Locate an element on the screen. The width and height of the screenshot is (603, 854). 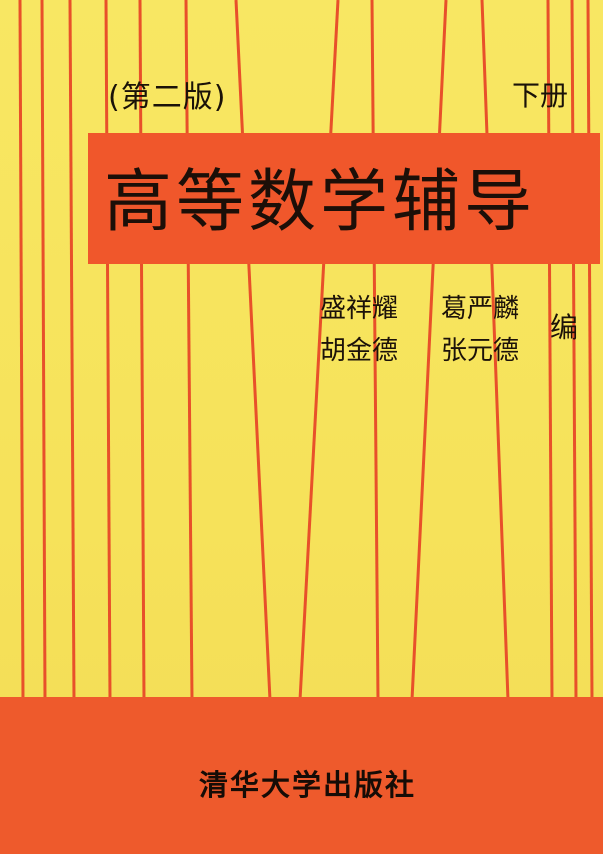
author-name: 葛严麟 is located at coordinates (480, 309).